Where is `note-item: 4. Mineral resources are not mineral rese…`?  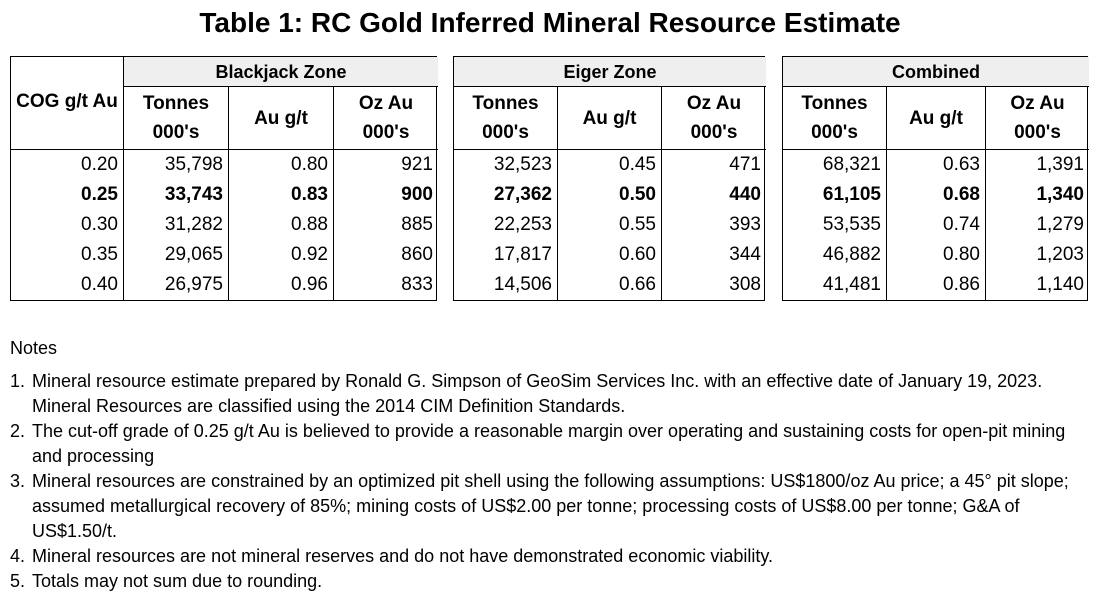 note-item: 4. Mineral resources are not mineral rese… is located at coordinates (550, 556).